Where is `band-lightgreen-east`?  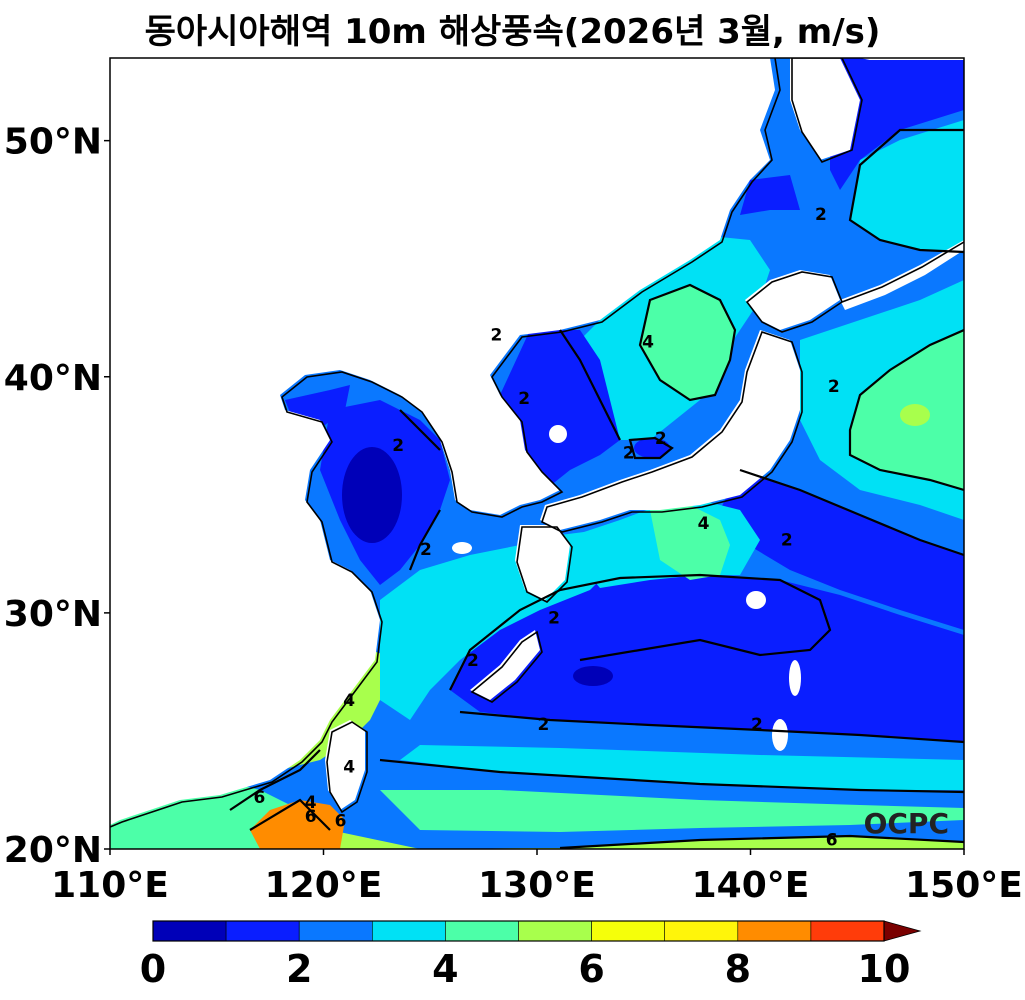
band-lightgreen-east is located at coordinates (915, 415).